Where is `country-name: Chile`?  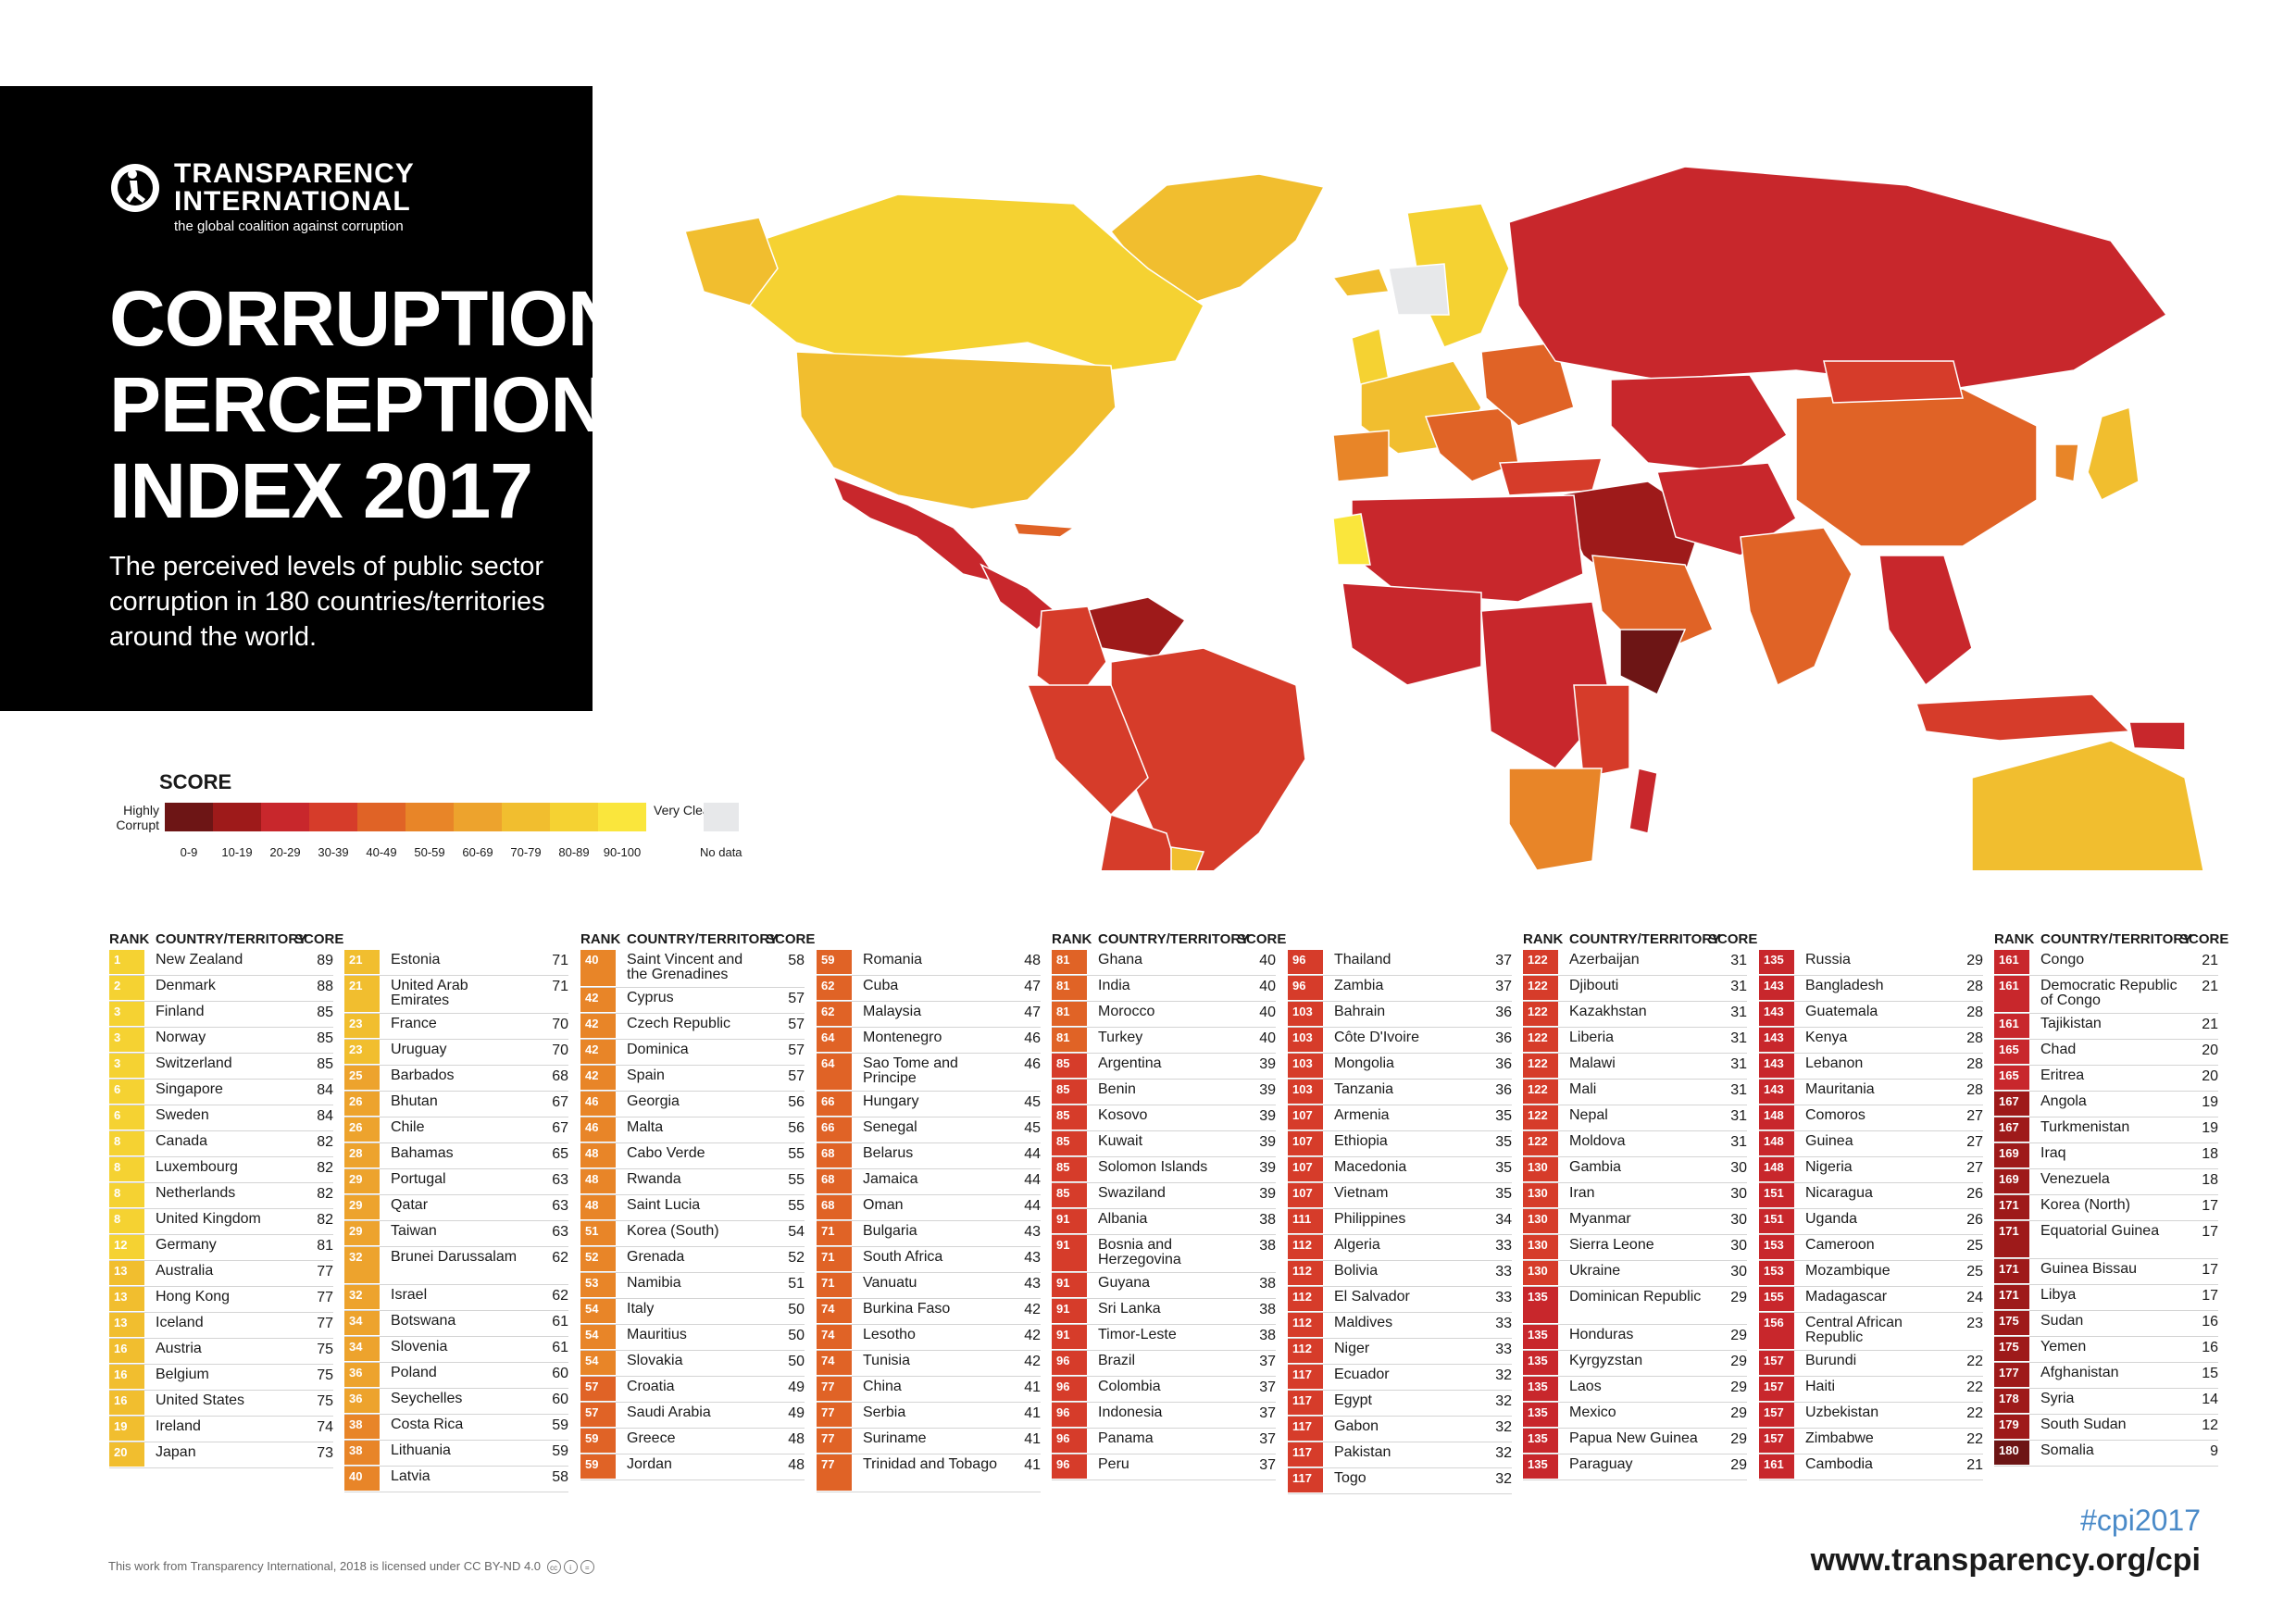
country-name: Chile is located at coordinates (408, 1127).